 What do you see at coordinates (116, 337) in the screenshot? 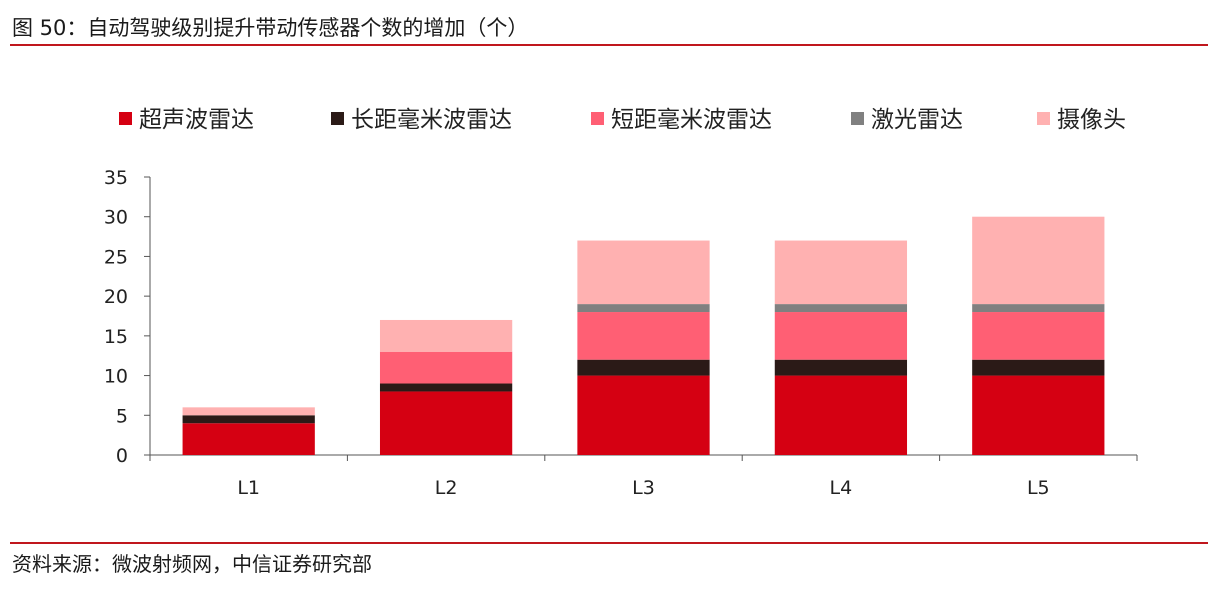
I see `y-tick-label: 15` at bounding box center [116, 337].